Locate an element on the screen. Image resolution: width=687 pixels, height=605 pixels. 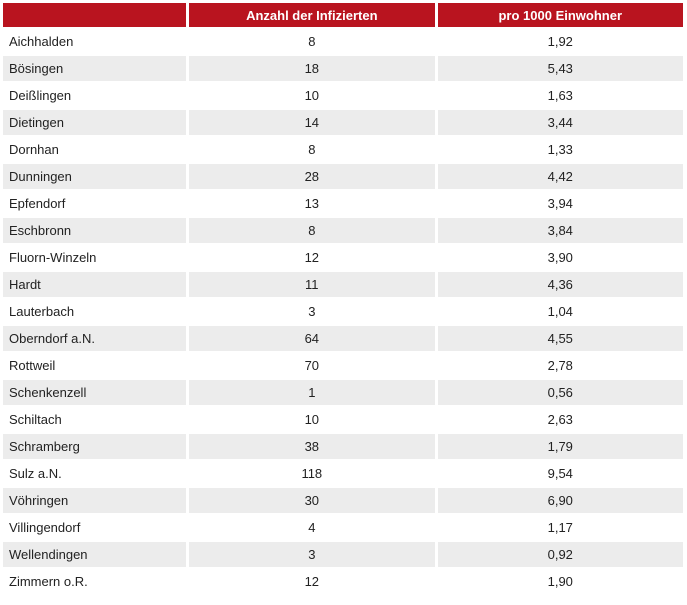
municipality-cell: Zimmern o.R. is located at coordinates (95, 581).